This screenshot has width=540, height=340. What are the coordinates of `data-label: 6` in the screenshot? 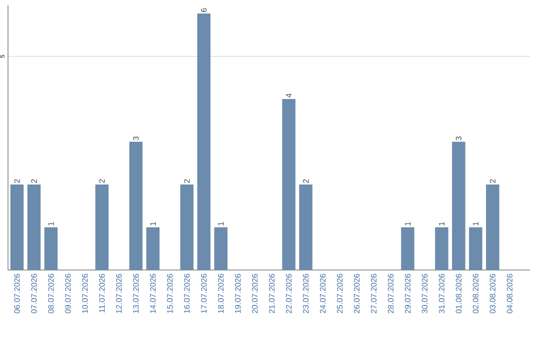 It's located at (204, 10).